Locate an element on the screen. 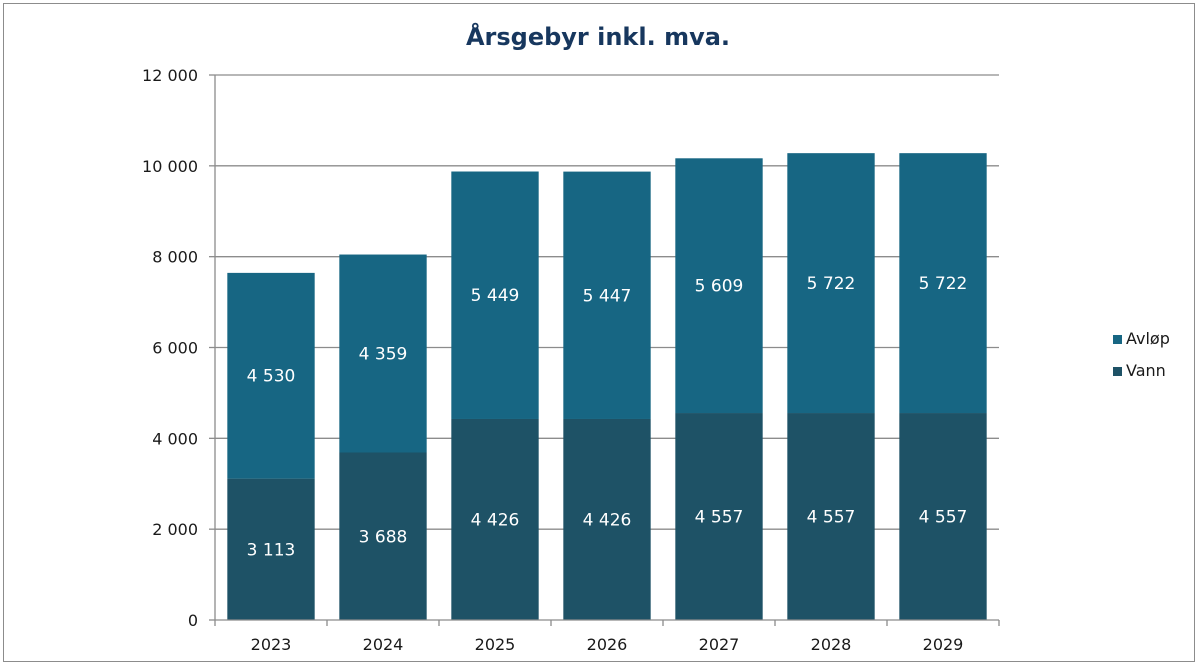 This screenshot has height=667, width=1200. legend-swatch-vann is located at coordinates (1117, 371).